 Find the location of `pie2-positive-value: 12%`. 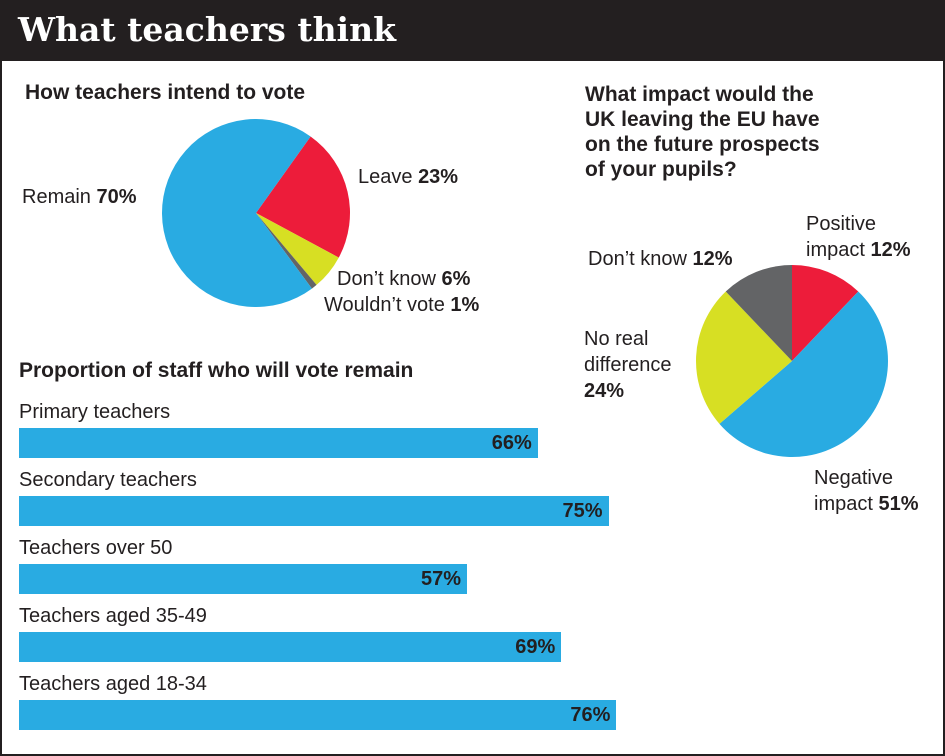

pie2-positive-value: 12% is located at coordinates (890, 250).